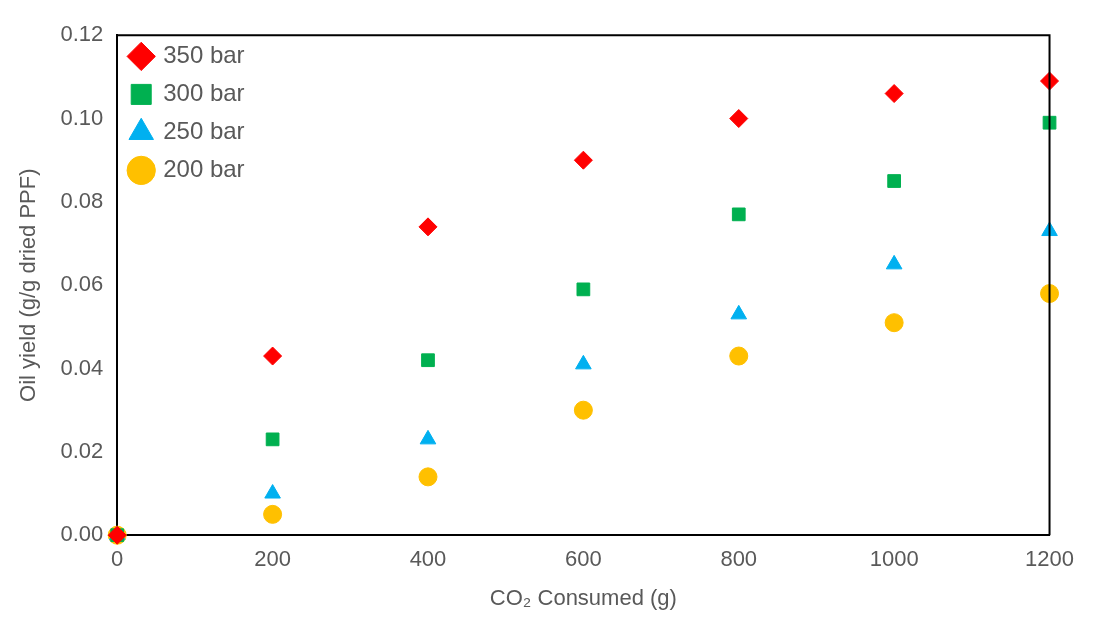  What do you see at coordinates (82, 534) in the screenshot?
I see `y-tick-label: 0.00` at bounding box center [82, 534].